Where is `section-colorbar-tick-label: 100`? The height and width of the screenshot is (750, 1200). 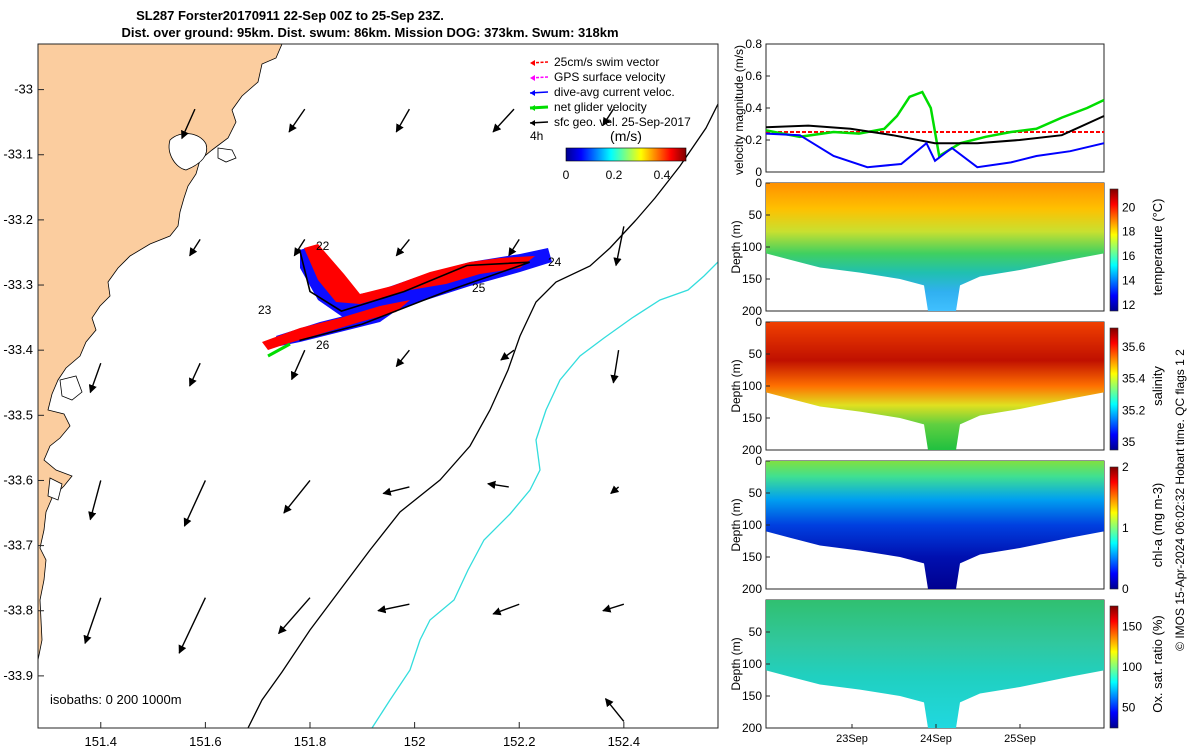
section-colorbar-tick-label: 100 is located at coordinates (1132, 667).